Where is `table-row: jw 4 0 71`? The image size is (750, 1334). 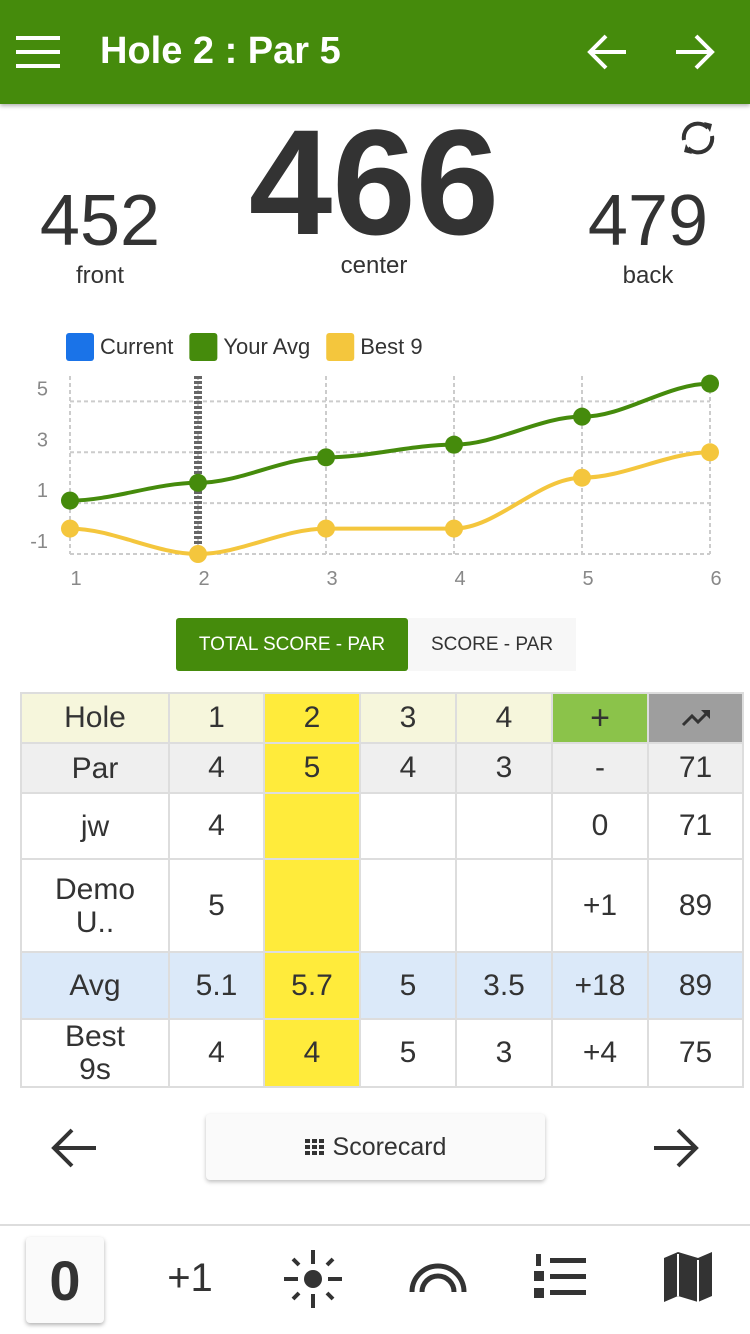 table-row: jw 4 0 71 is located at coordinates (382, 826).